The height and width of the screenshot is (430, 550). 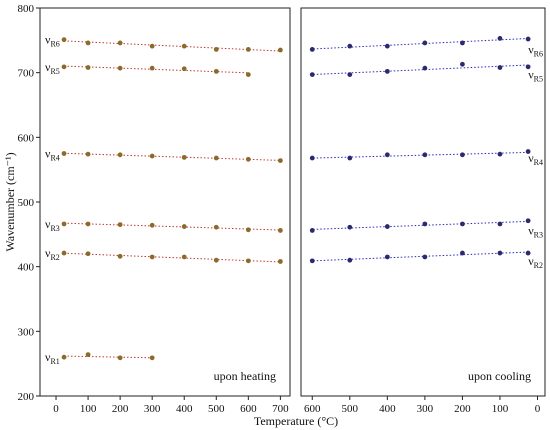 I want to click on x-tick-label-heating-7: 700, so click(x=280, y=409).